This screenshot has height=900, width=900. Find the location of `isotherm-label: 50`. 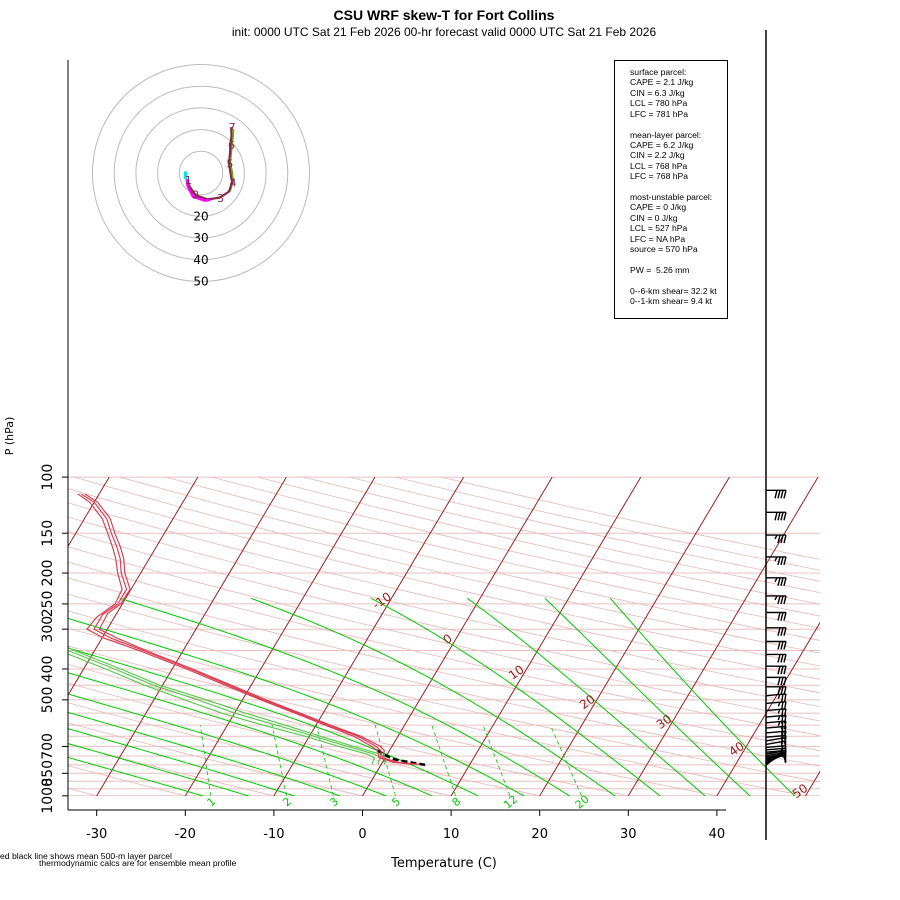

isotherm-label: 50 is located at coordinates (800, 791).